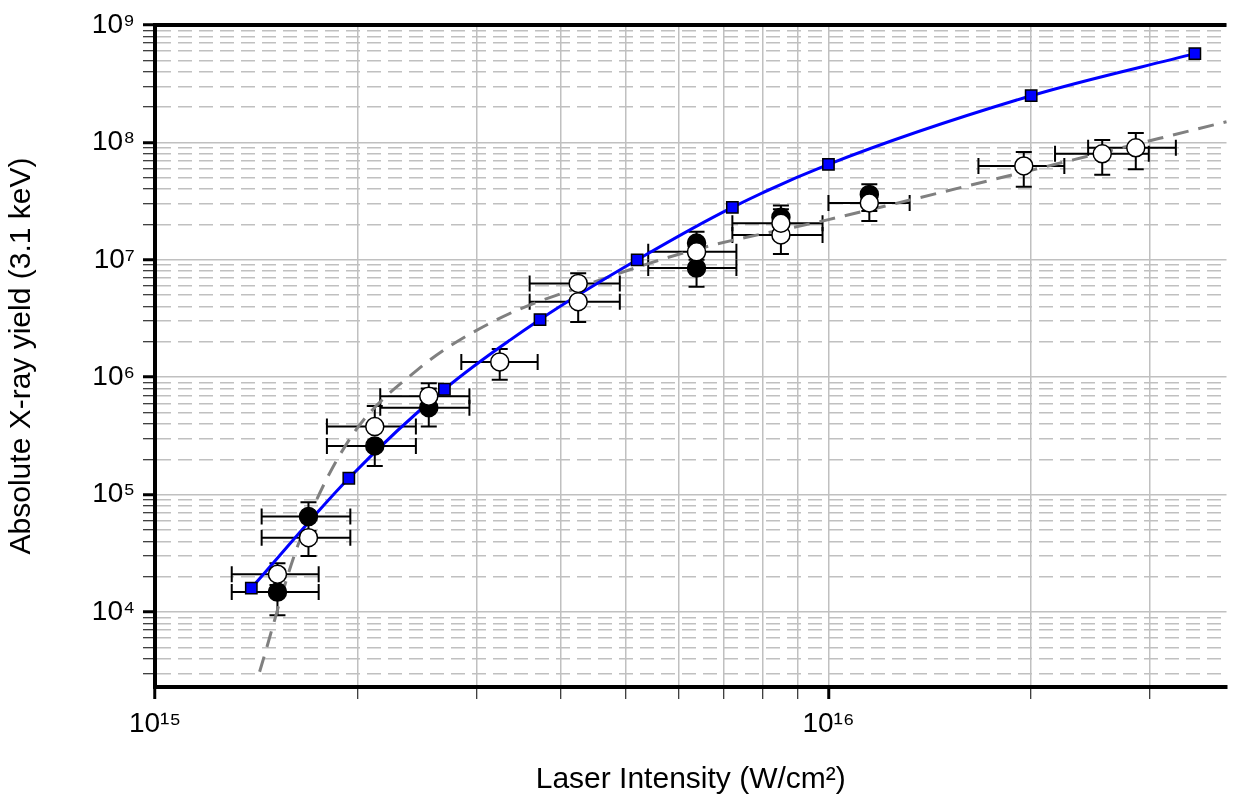 The image size is (1237, 802). Describe the element at coordinates (690, 778) in the screenshot. I see `x-axis-title: Laser Intensity (W/cm²)` at that location.